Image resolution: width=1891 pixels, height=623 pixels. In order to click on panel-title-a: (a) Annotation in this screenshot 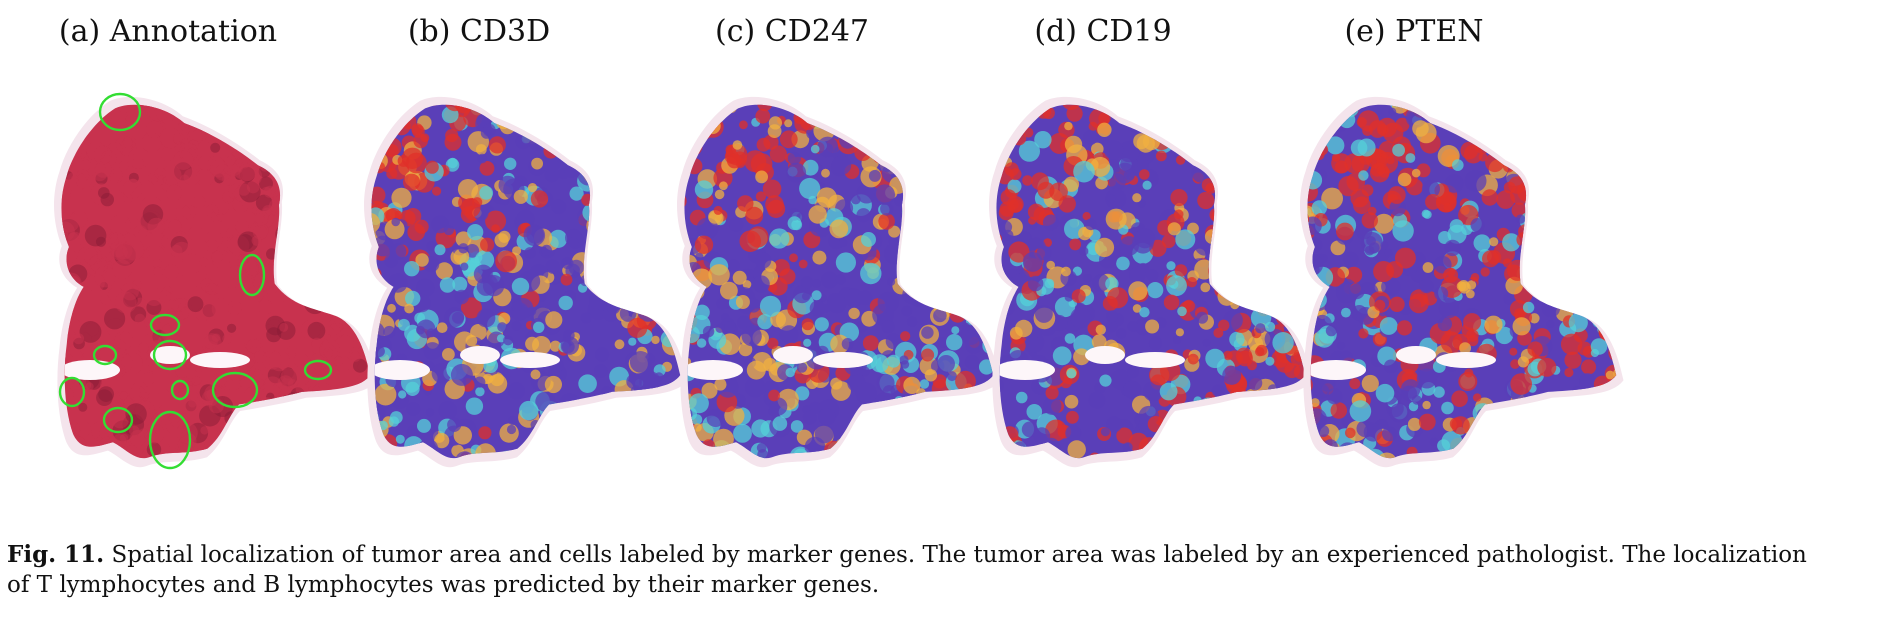, I will do `click(168, 31)`.